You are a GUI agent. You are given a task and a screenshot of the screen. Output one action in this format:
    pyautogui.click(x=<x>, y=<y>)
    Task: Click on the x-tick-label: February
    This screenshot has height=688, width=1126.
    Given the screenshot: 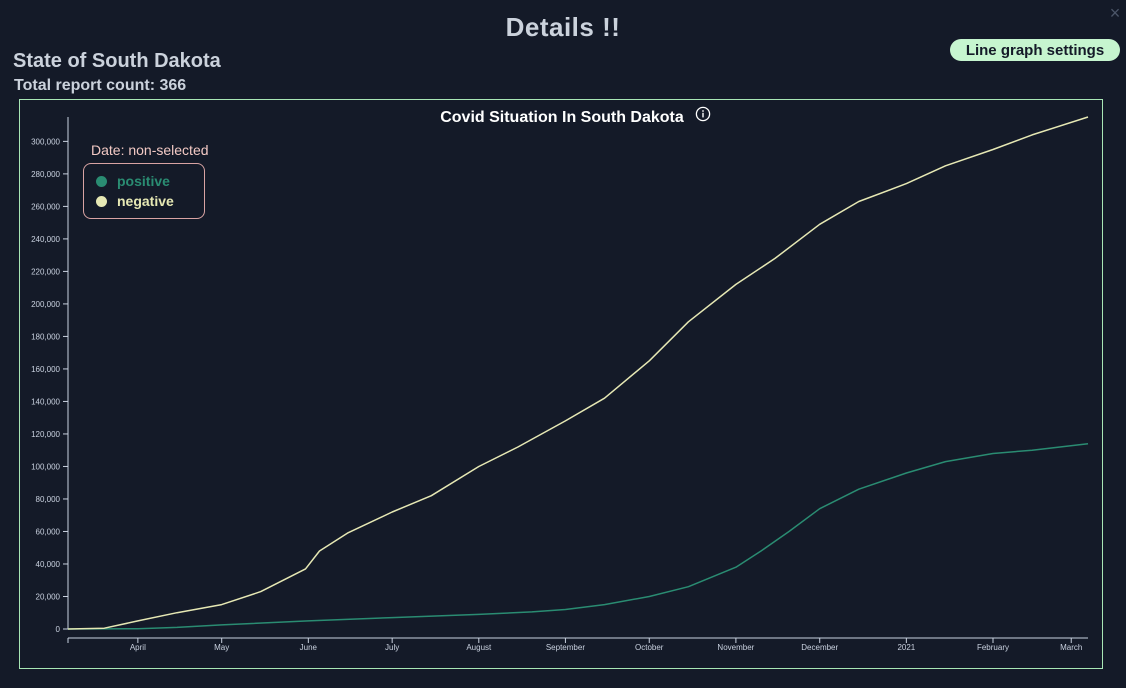 What is the action you would take?
    pyautogui.click(x=993, y=647)
    